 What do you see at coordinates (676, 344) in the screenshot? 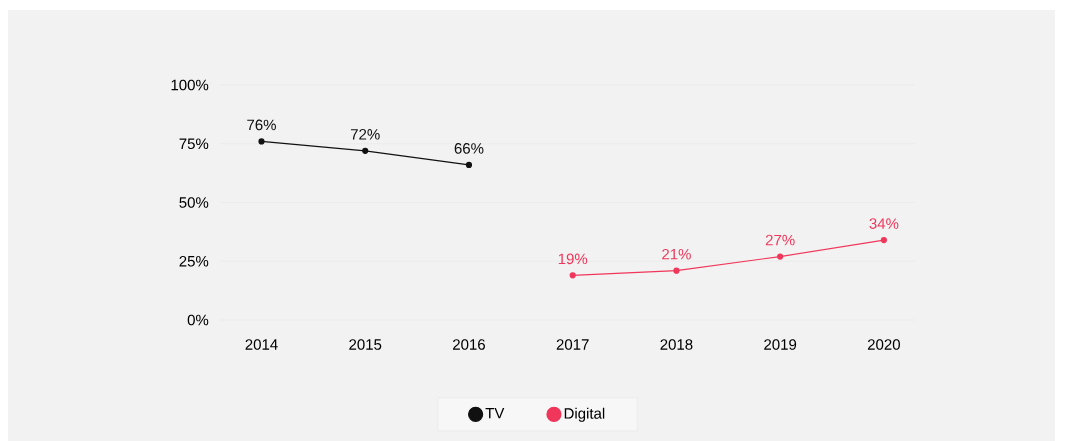
I see `x-tick-label: 2018` at bounding box center [676, 344].